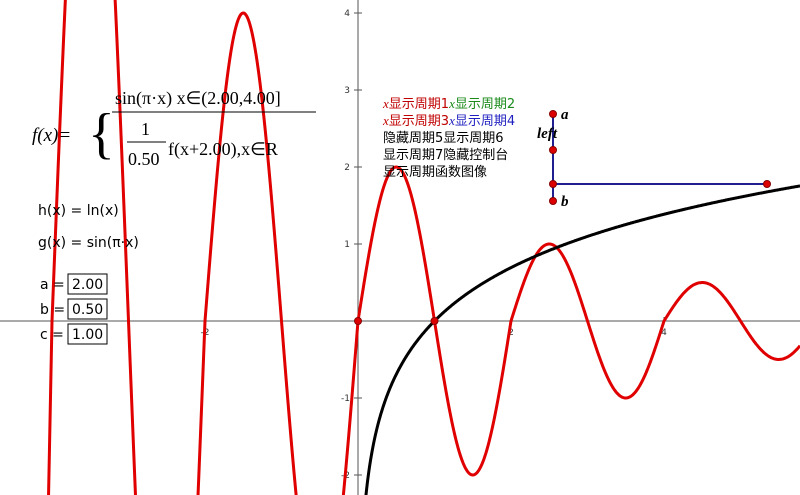 The height and width of the screenshot is (495, 800). I want to click on y-tick-label: 4, so click(347, 14).